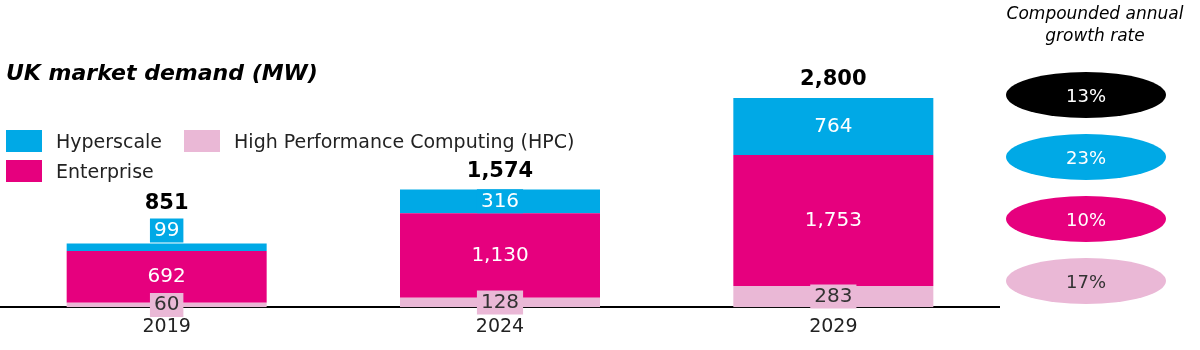 The image size is (1200, 350). I want to click on text: 17%, so click(1086, 281).